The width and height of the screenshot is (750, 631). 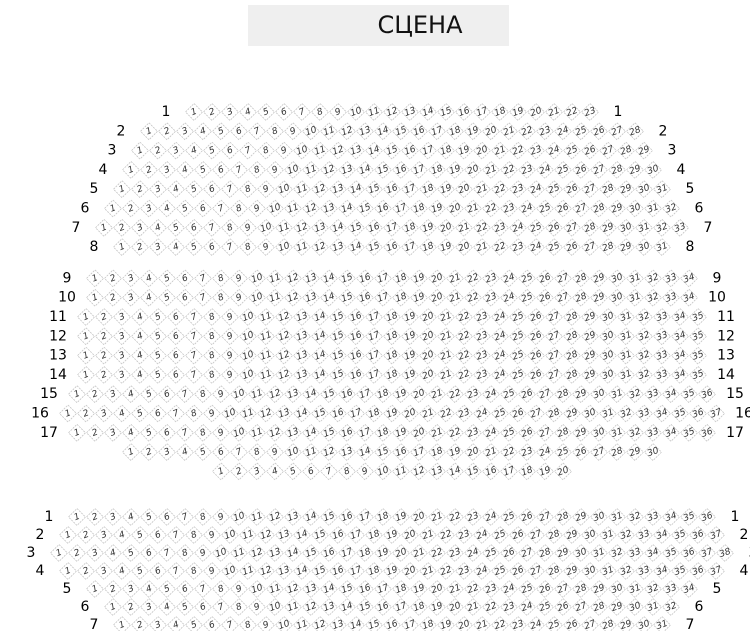 What do you see at coordinates (698, 413) in the screenshot?
I see `seat: 36` at bounding box center [698, 413].